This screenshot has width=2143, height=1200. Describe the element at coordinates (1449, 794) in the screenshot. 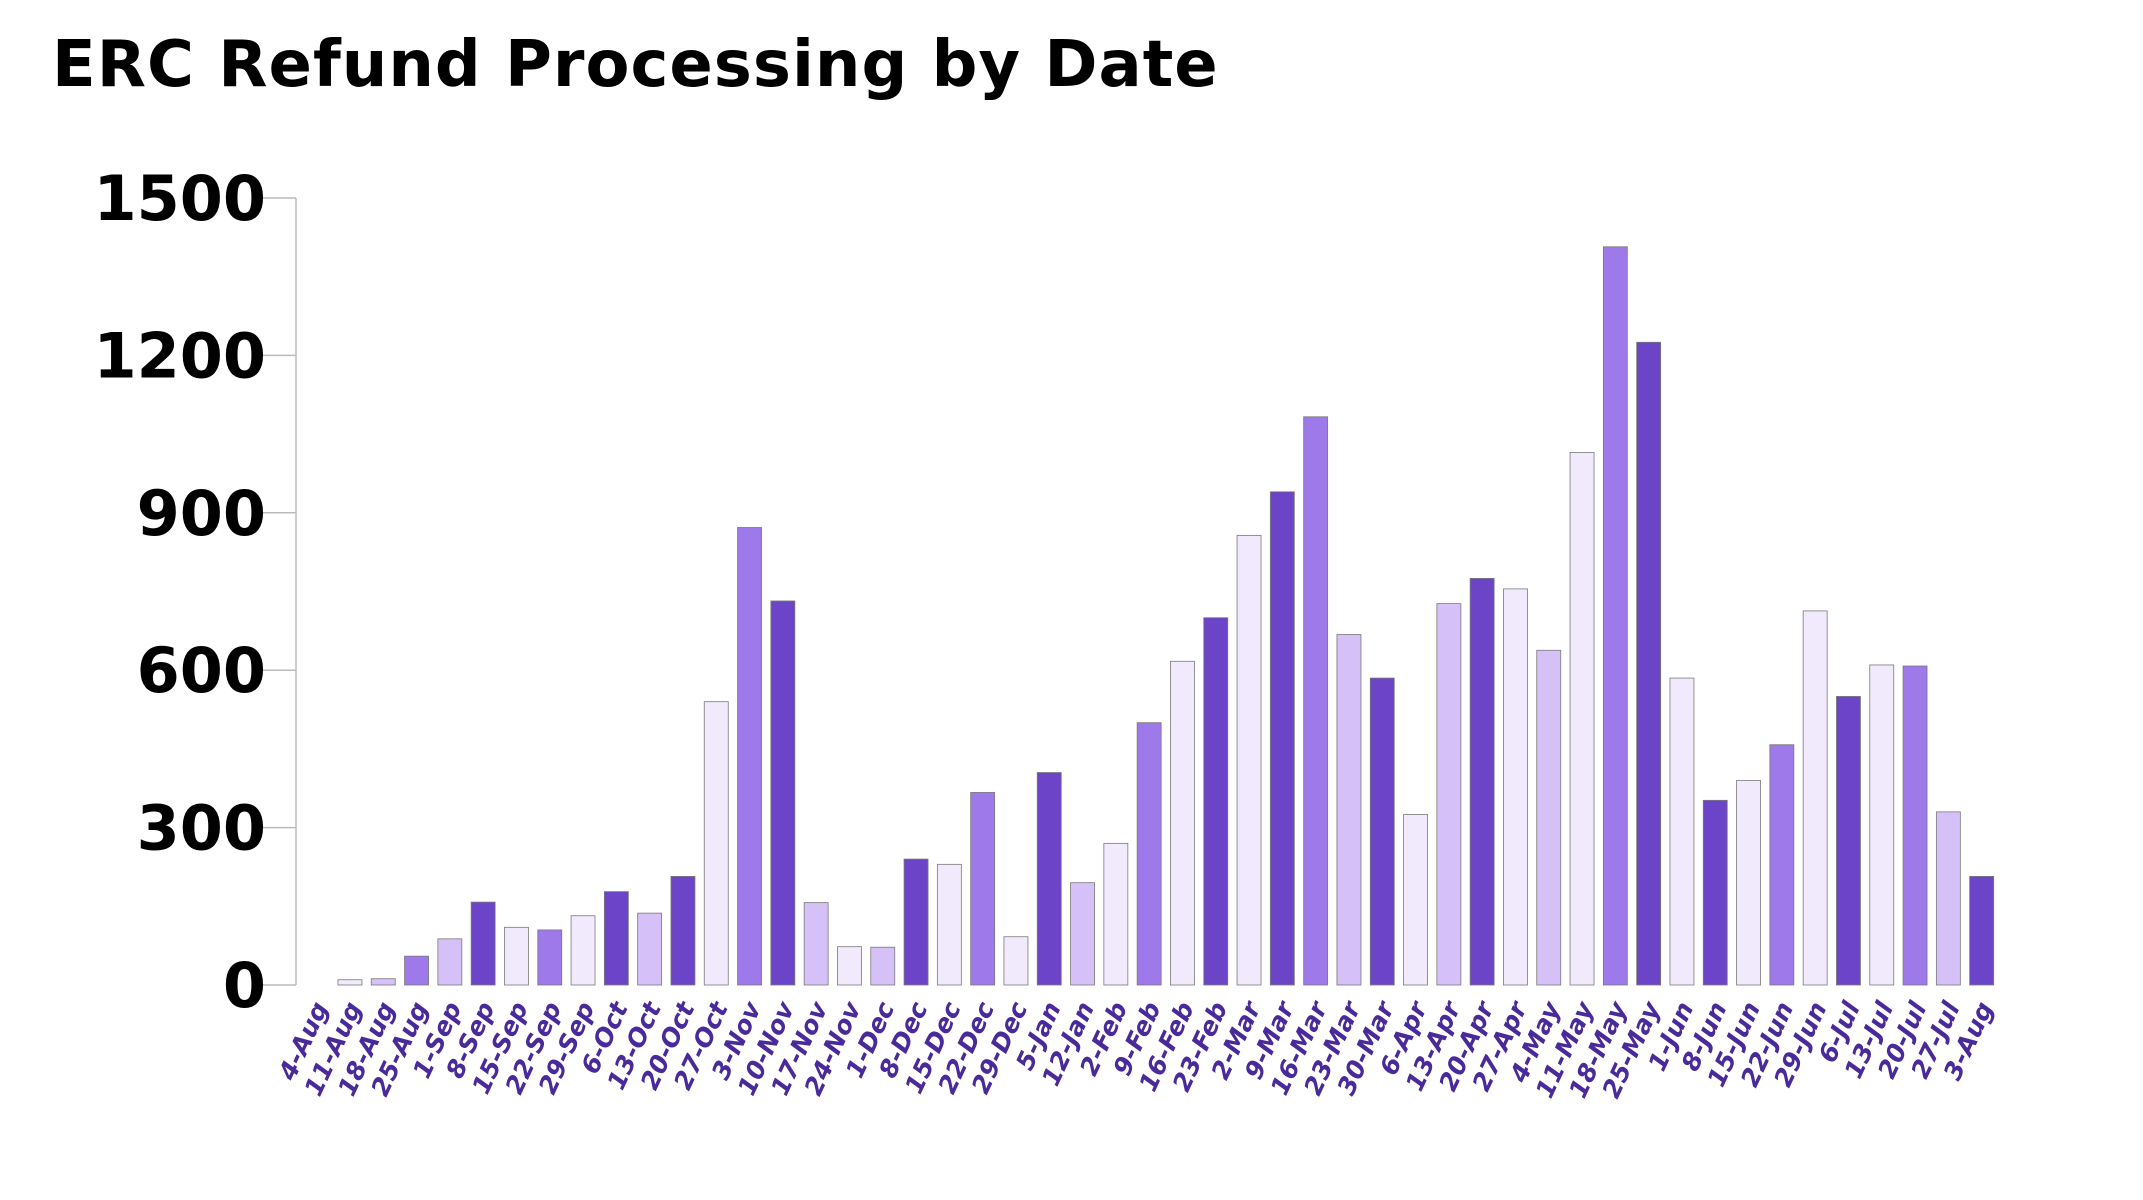

I see `bar-13-Apr` at that location.